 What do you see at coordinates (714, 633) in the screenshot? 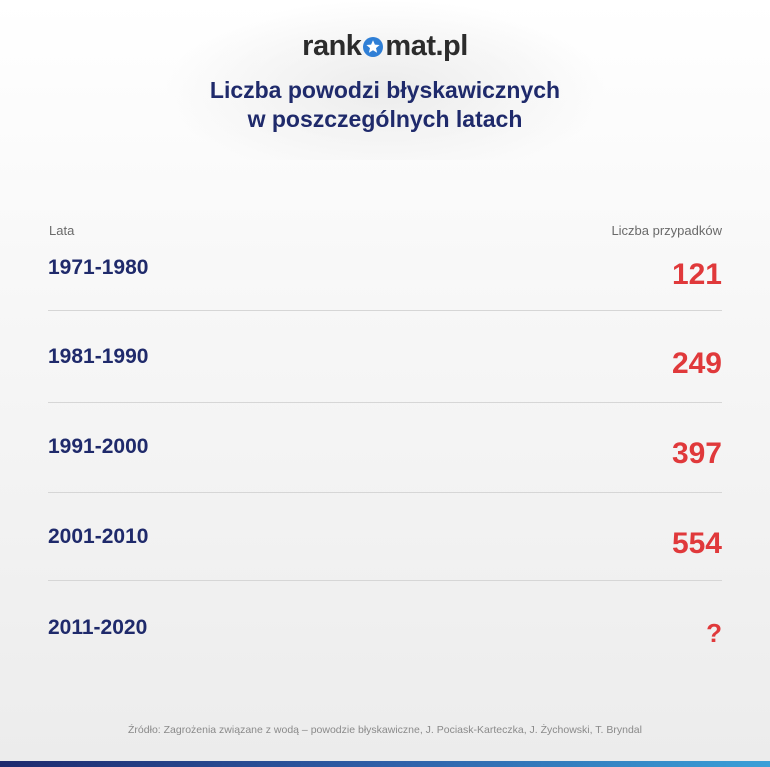
I see `row-count-value: ?` at bounding box center [714, 633].